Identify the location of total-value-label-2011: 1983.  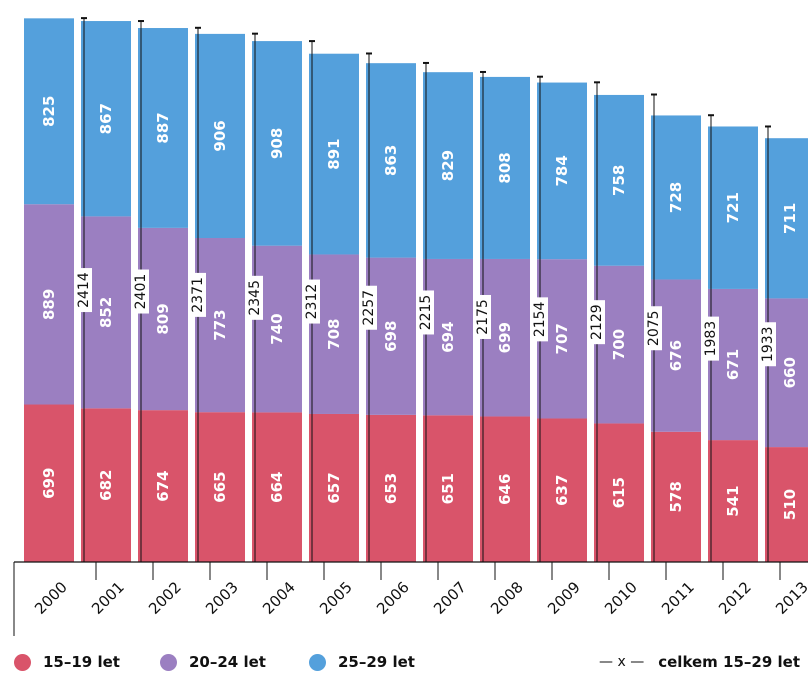
(711, 339).